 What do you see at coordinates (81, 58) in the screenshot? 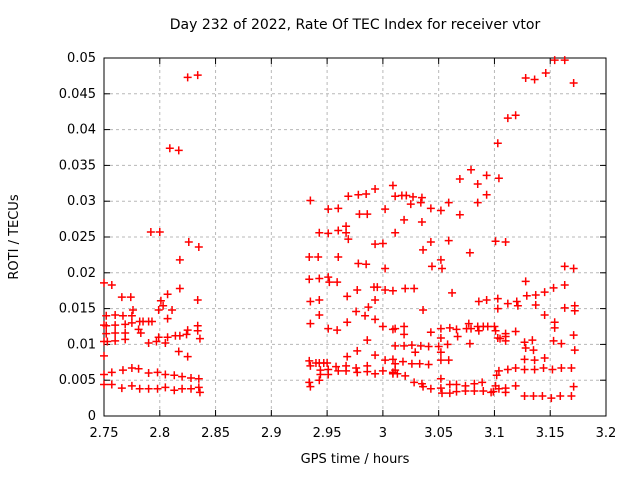
I see `y-tick-label: 0.05` at bounding box center [81, 58].